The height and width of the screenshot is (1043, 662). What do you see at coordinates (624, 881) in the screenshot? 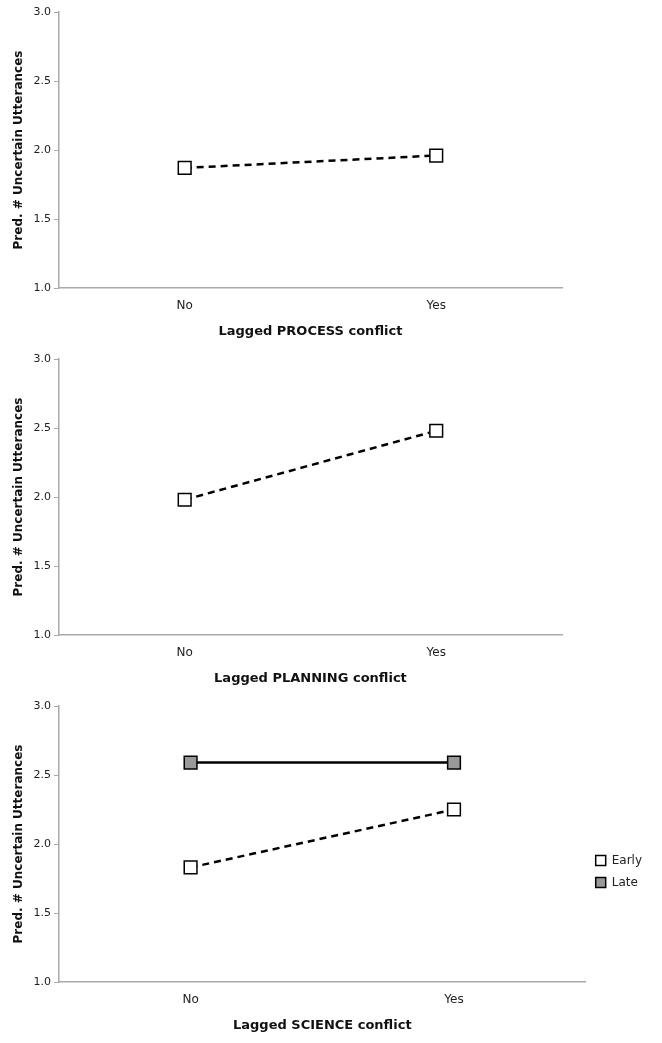
I see `legend-label: Late` at bounding box center [624, 881].